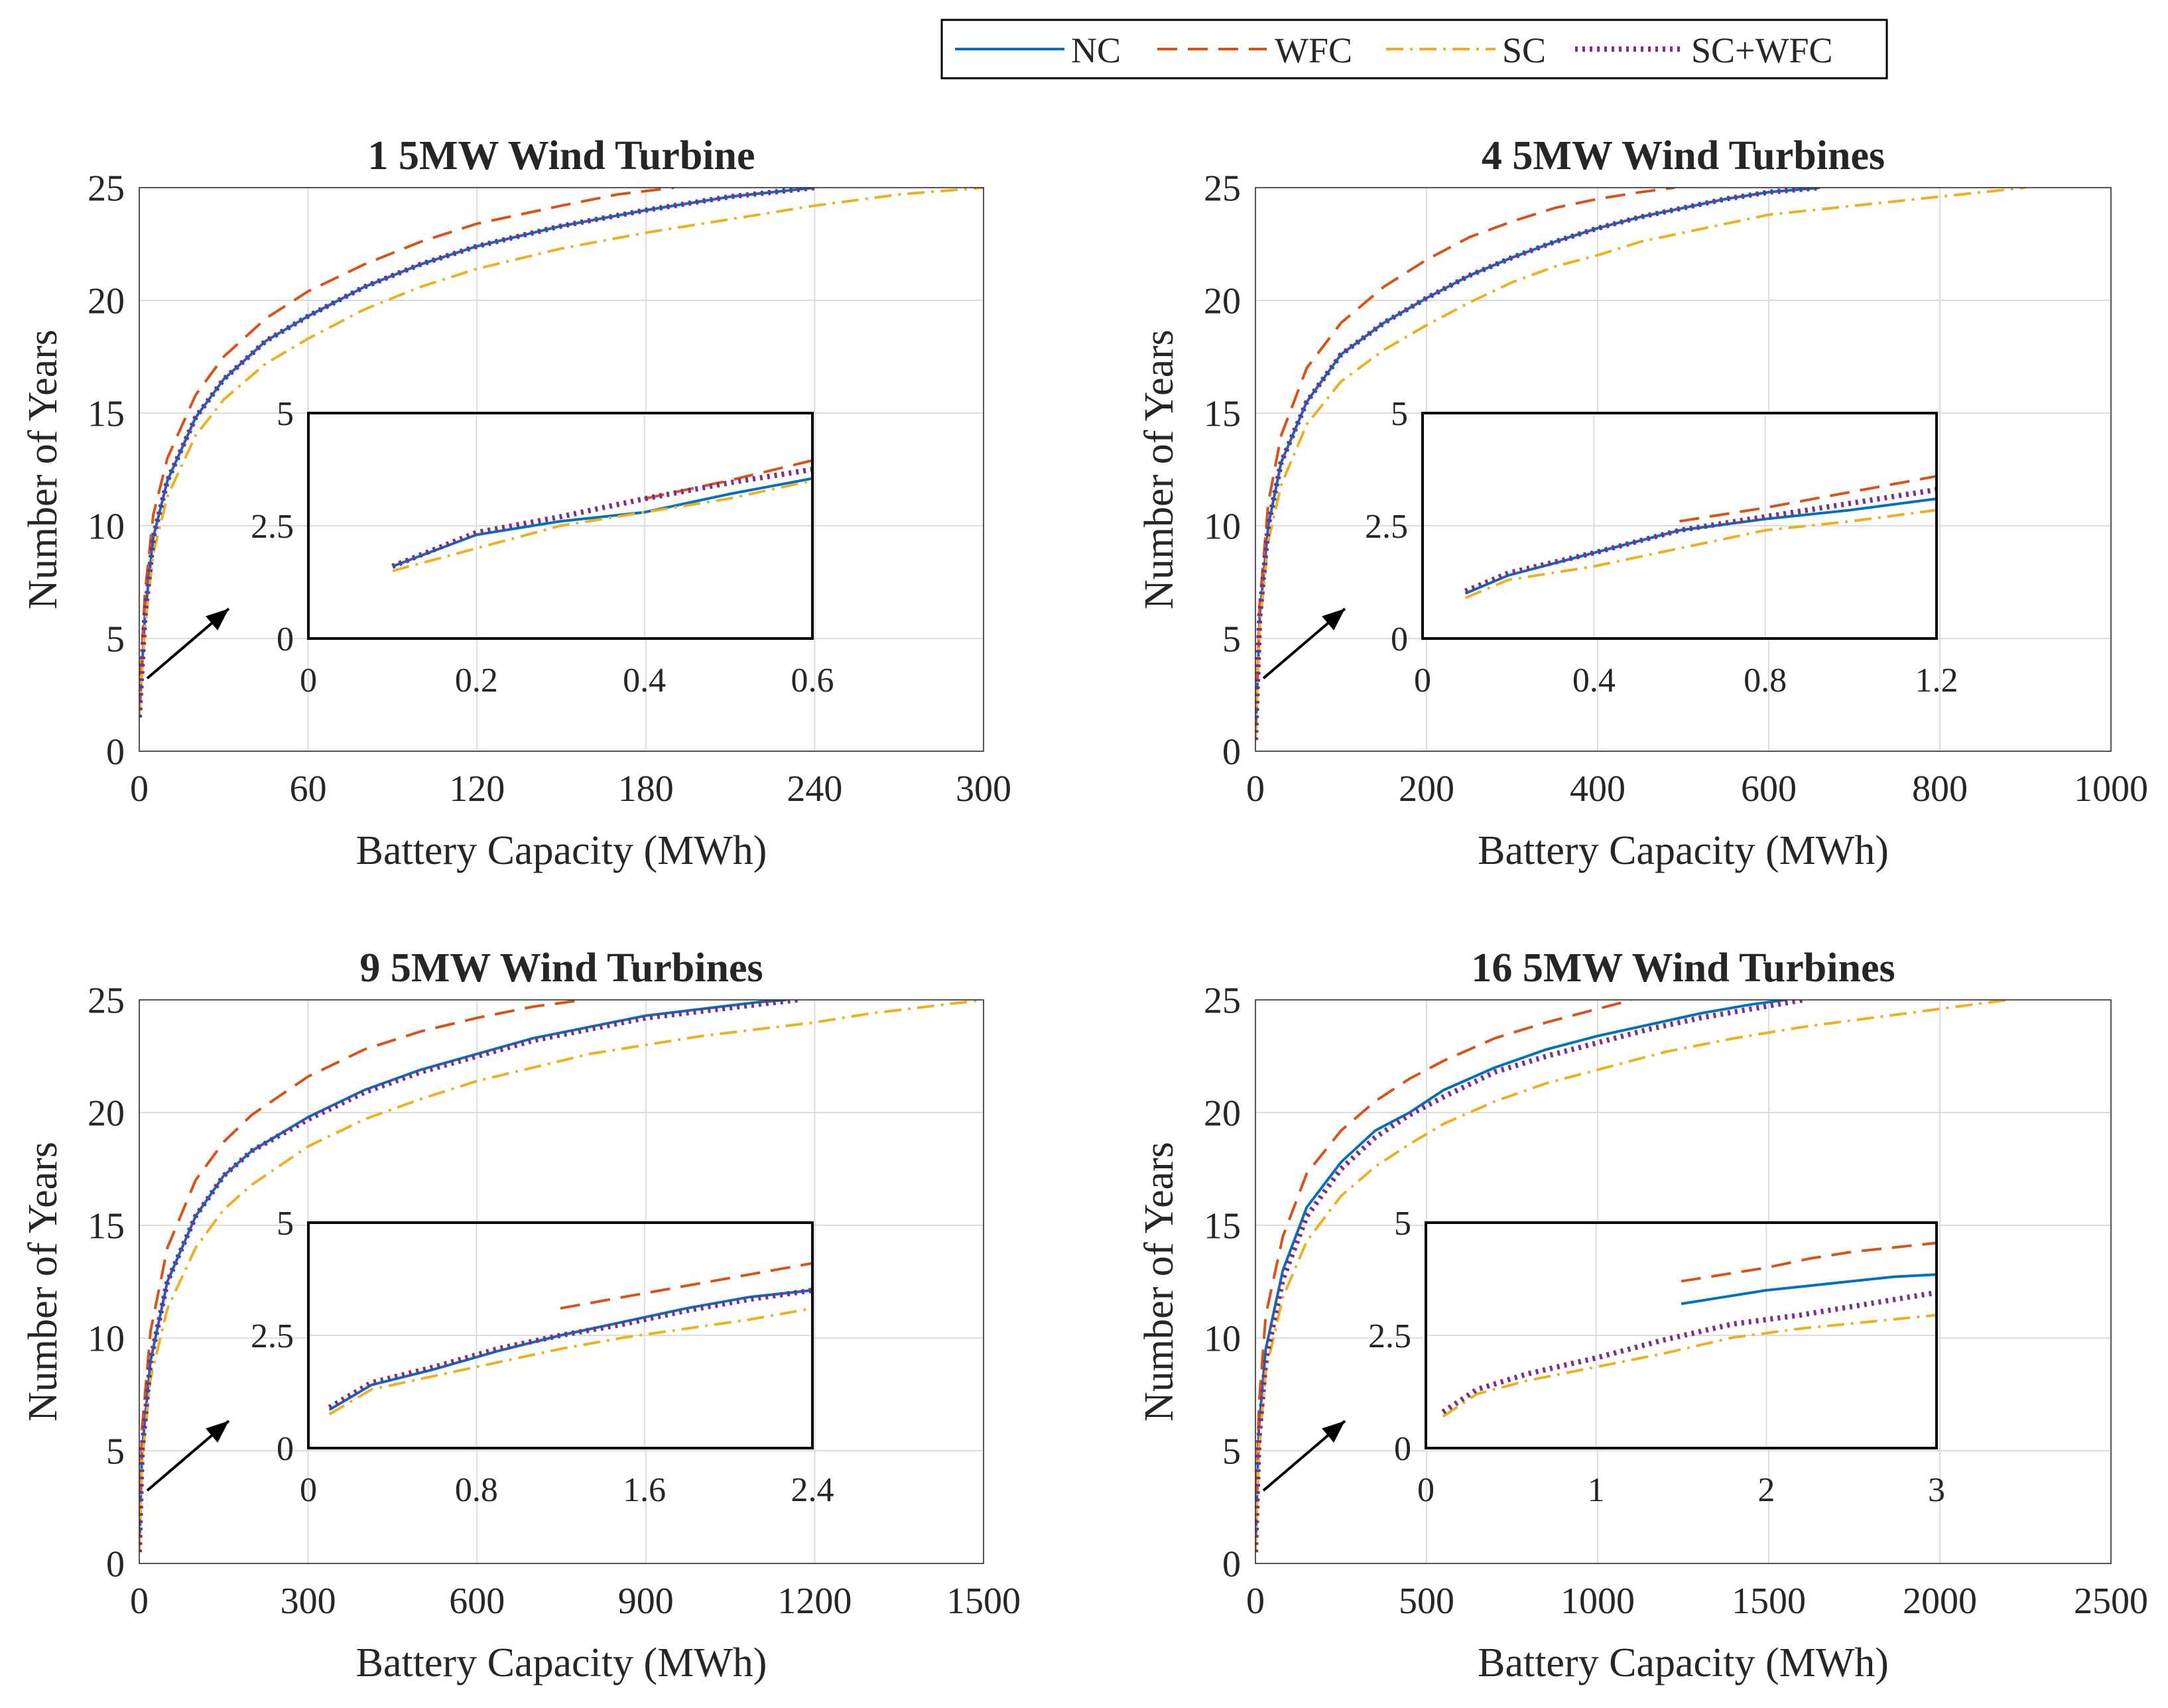 This screenshot has width=2168, height=1708. I want to click on inset-chart: 0 0.8 1.6 2.4 0 2.5 5, so click(542, 1357).